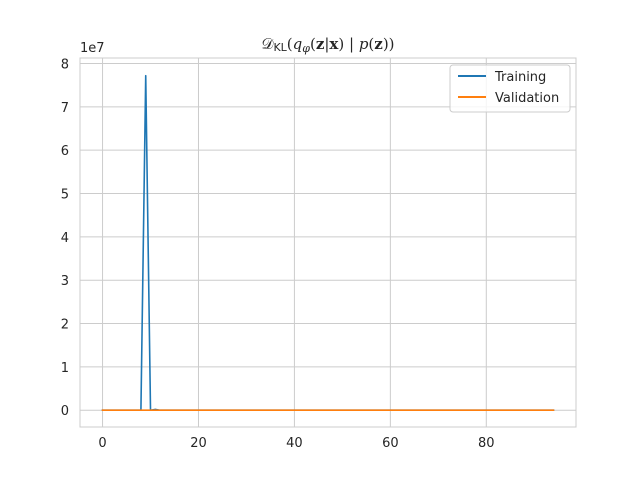 This screenshot has height=480, width=640. I want to click on chart-title: 𝒟KL(qφ(z|x) | p(z)), so click(327, 45).